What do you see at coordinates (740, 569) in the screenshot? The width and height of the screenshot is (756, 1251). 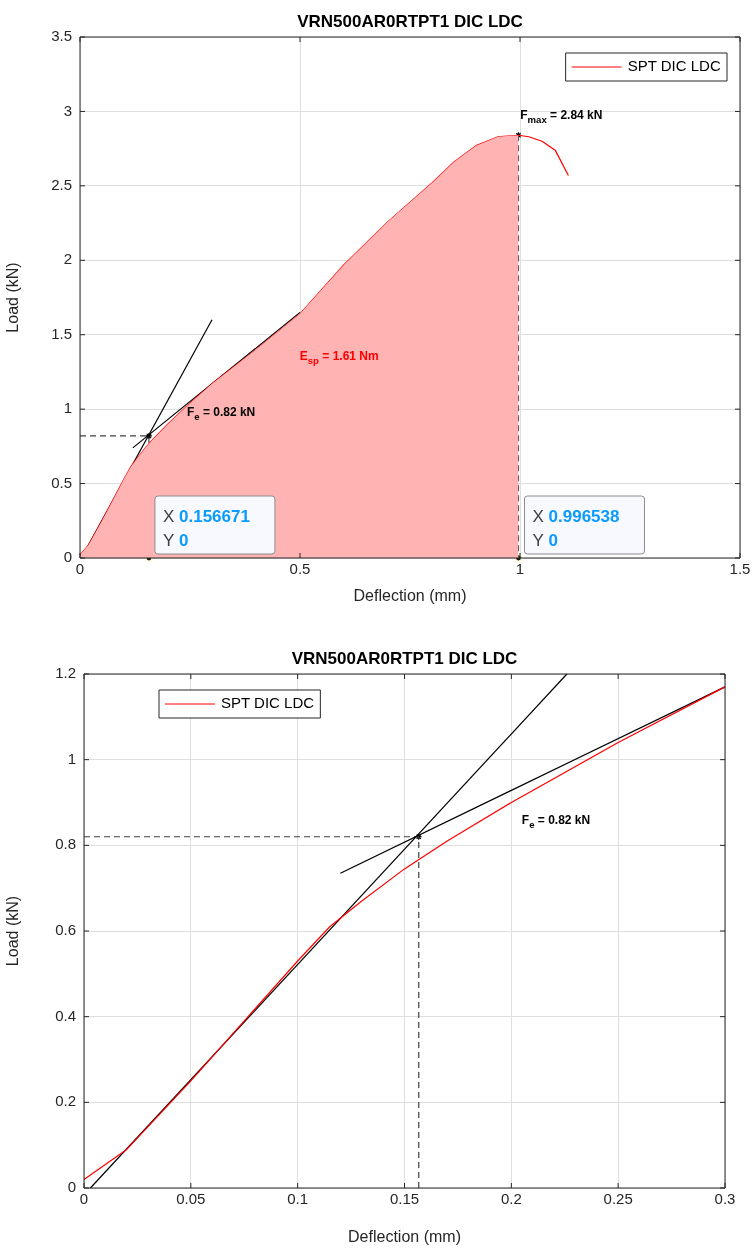 I see `x-tick-label: 1.5` at bounding box center [740, 569].